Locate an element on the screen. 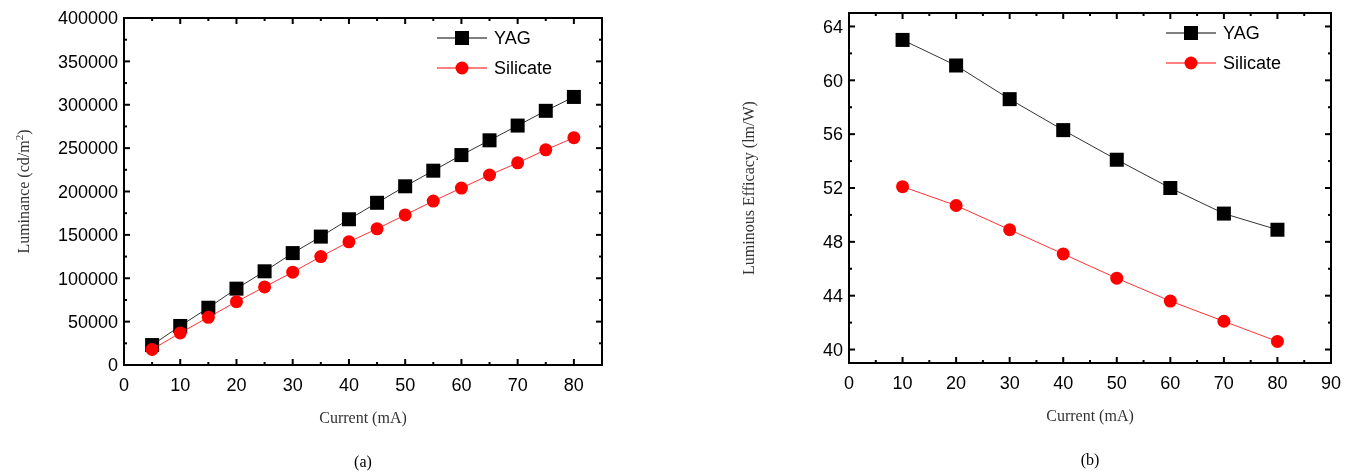  y-tick-label: 250000 is located at coordinates (87, 148).